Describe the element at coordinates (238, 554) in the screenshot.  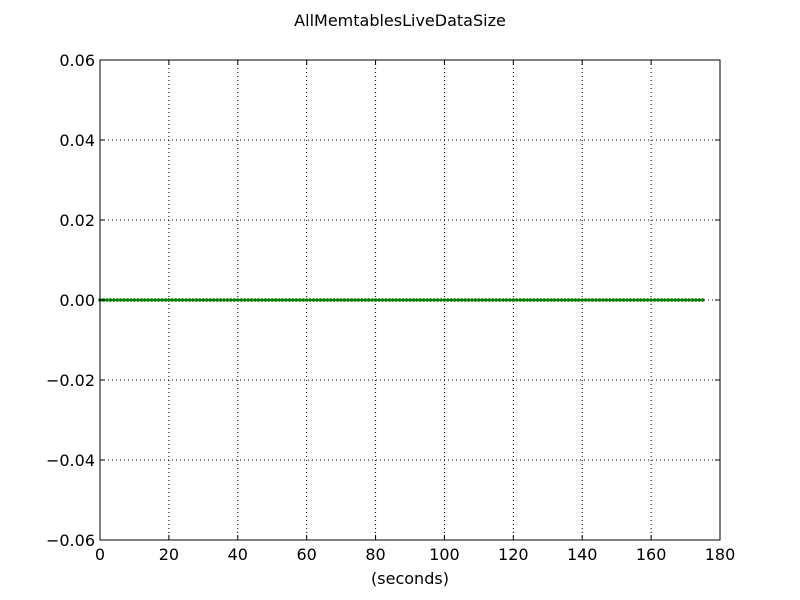
I see `x-tick-label: 40` at that location.